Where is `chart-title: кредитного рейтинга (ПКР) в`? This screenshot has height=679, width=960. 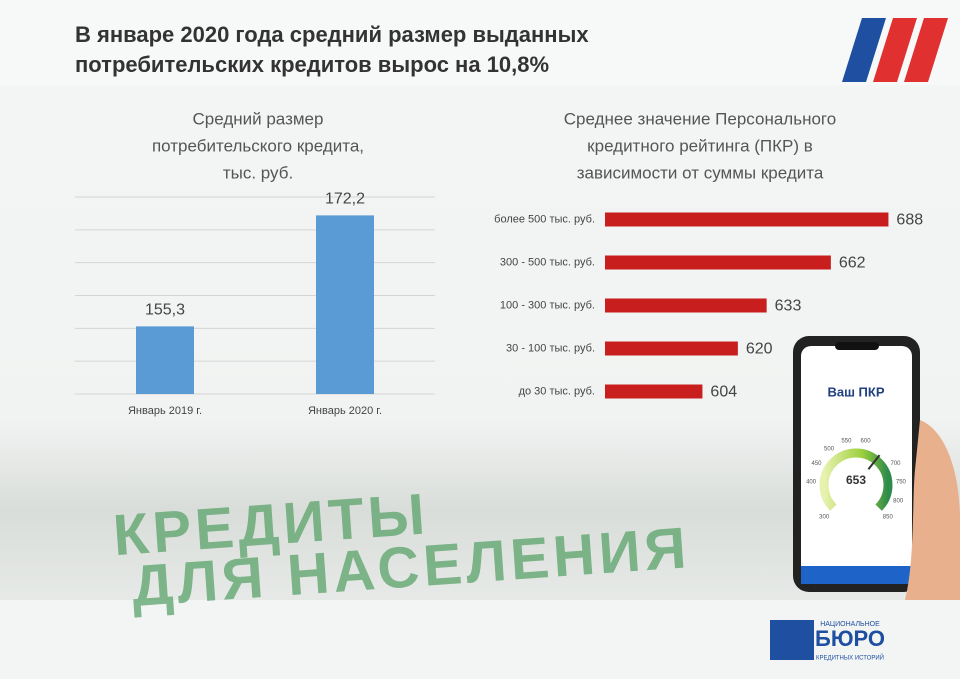 chart-title: кредитного рейтинга (ПКР) в is located at coordinates (700, 145).